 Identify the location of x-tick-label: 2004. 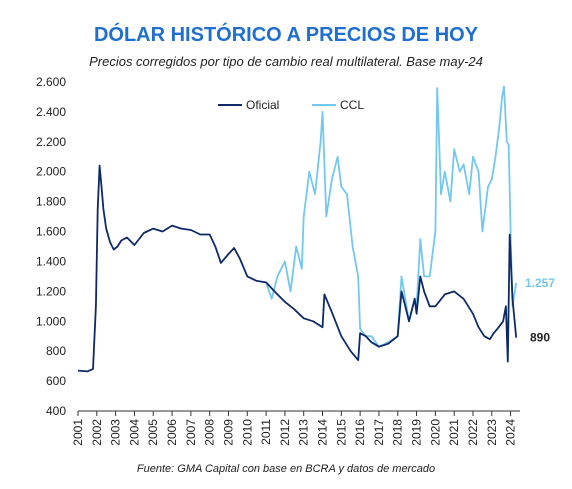
(134, 432).